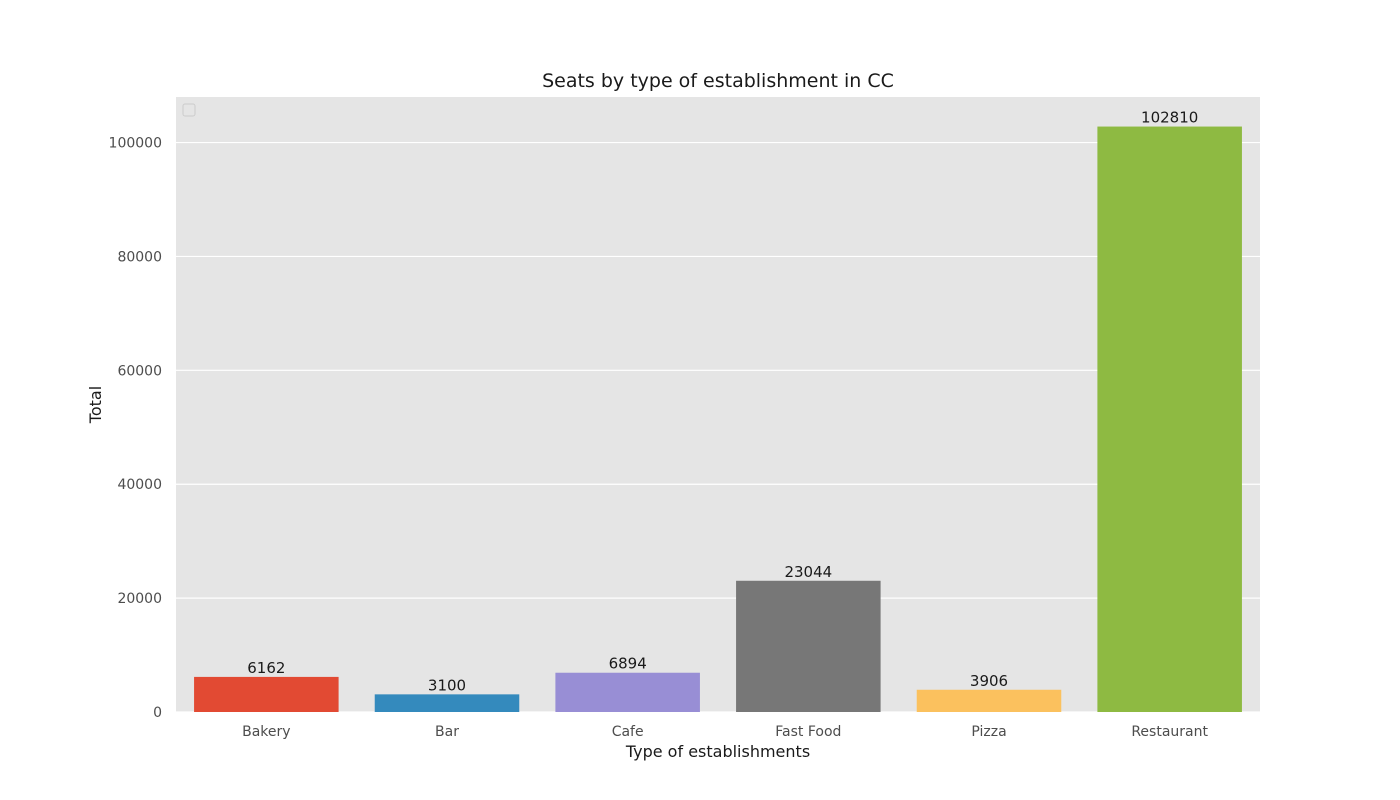 The width and height of the screenshot is (1400, 800). Describe the element at coordinates (988, 732) in the screenshot. I see `x-tick-label: Pizza` at that location.